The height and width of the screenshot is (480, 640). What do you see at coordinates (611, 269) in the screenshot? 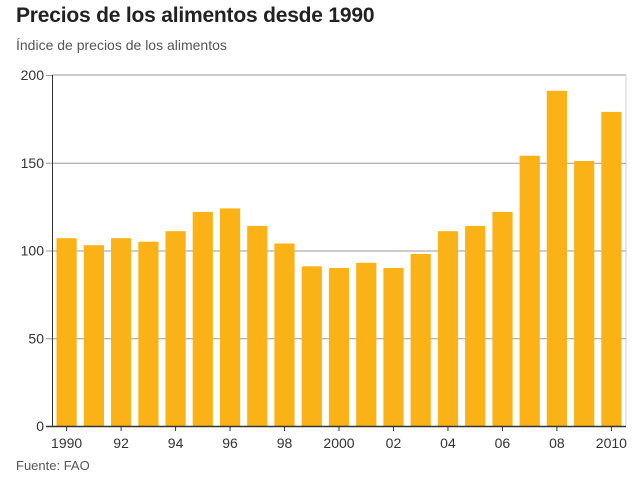
I see `bar-2010` at bounding box center [611, 269].